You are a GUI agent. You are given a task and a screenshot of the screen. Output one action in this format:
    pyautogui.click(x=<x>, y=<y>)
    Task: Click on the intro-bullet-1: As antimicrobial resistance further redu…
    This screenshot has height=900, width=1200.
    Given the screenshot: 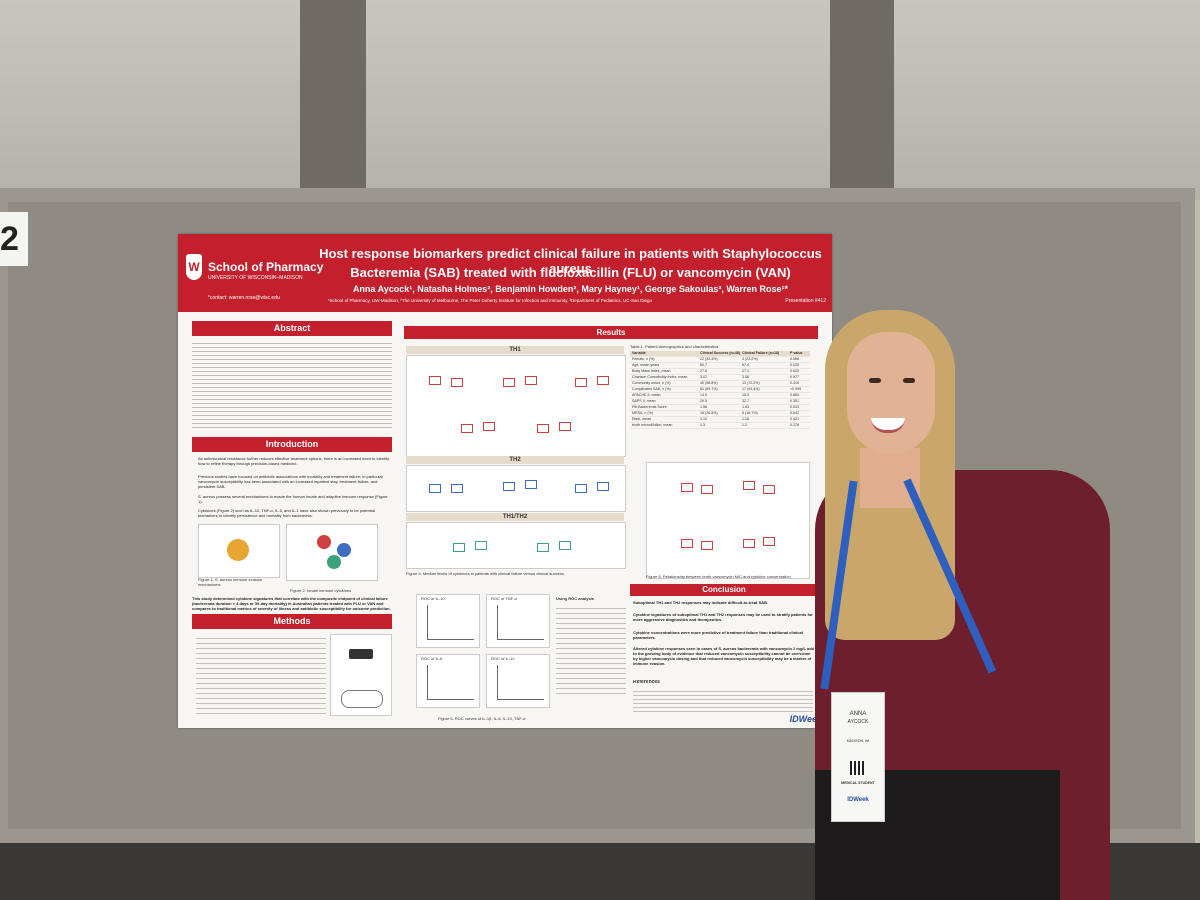 What is the action you would take?
    pyautogui.click(x=294, y=461)
    